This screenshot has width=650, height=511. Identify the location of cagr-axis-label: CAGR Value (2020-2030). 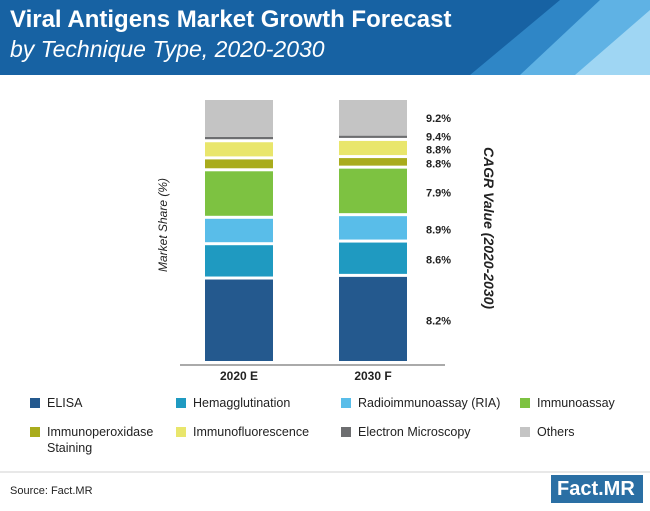
(489, 228).